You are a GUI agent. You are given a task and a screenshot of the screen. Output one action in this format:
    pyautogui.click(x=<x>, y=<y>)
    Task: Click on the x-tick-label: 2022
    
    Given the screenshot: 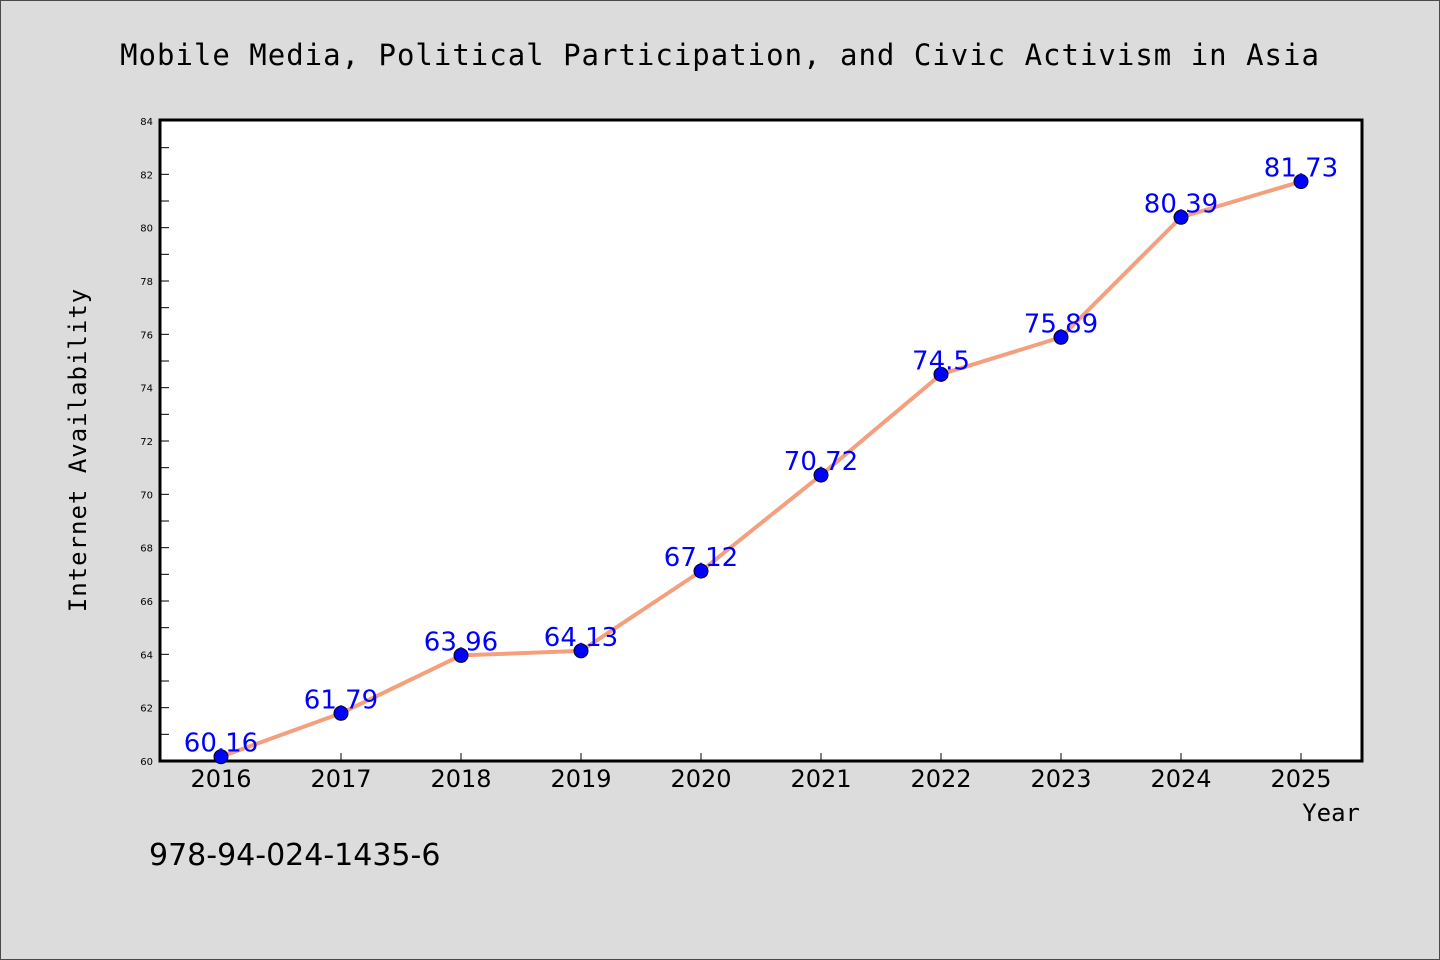 What is the action you would take?
    pyautogui.click(x=940, y=779)
    